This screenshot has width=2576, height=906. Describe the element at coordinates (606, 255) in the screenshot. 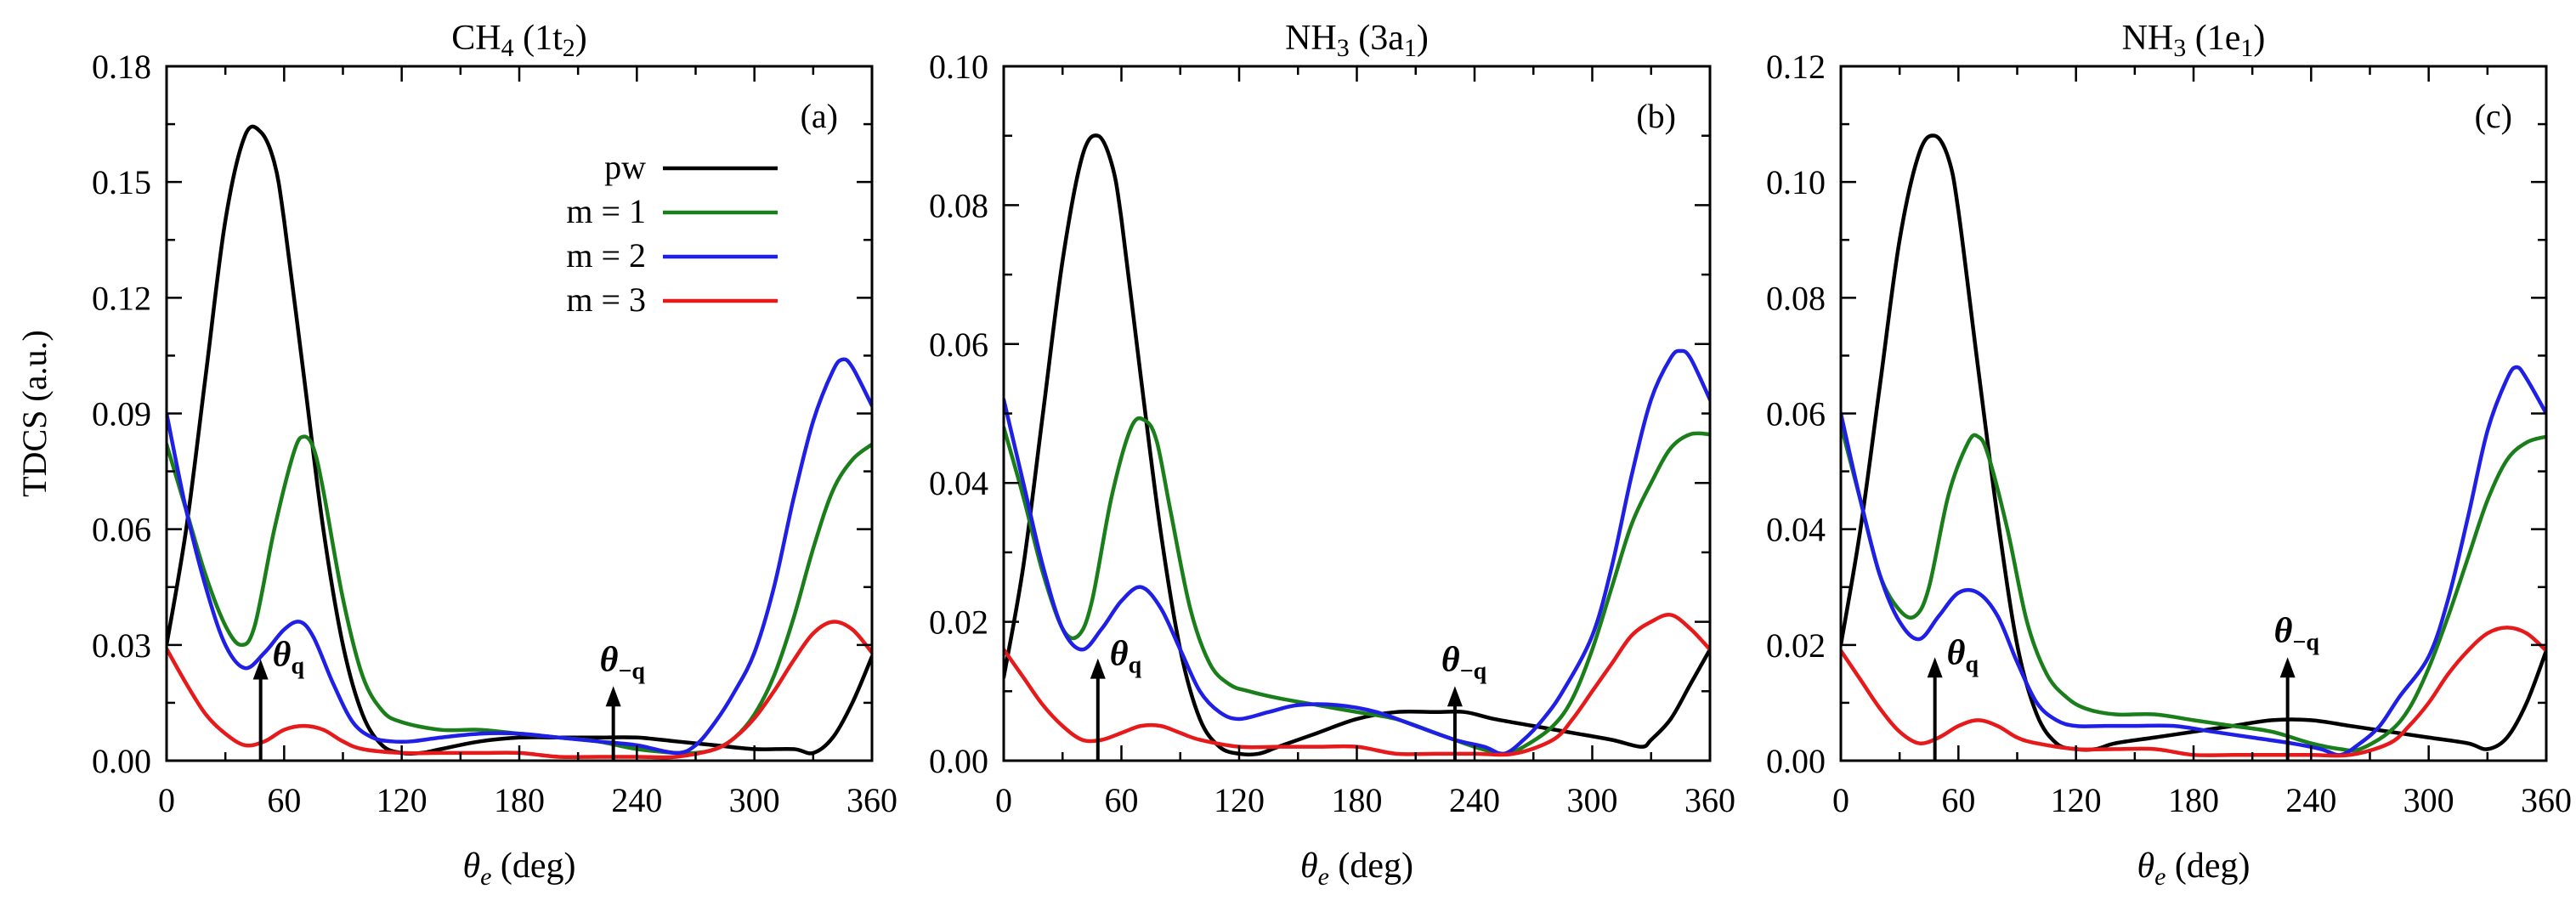

I see `legend-label: m = 2` at that location.